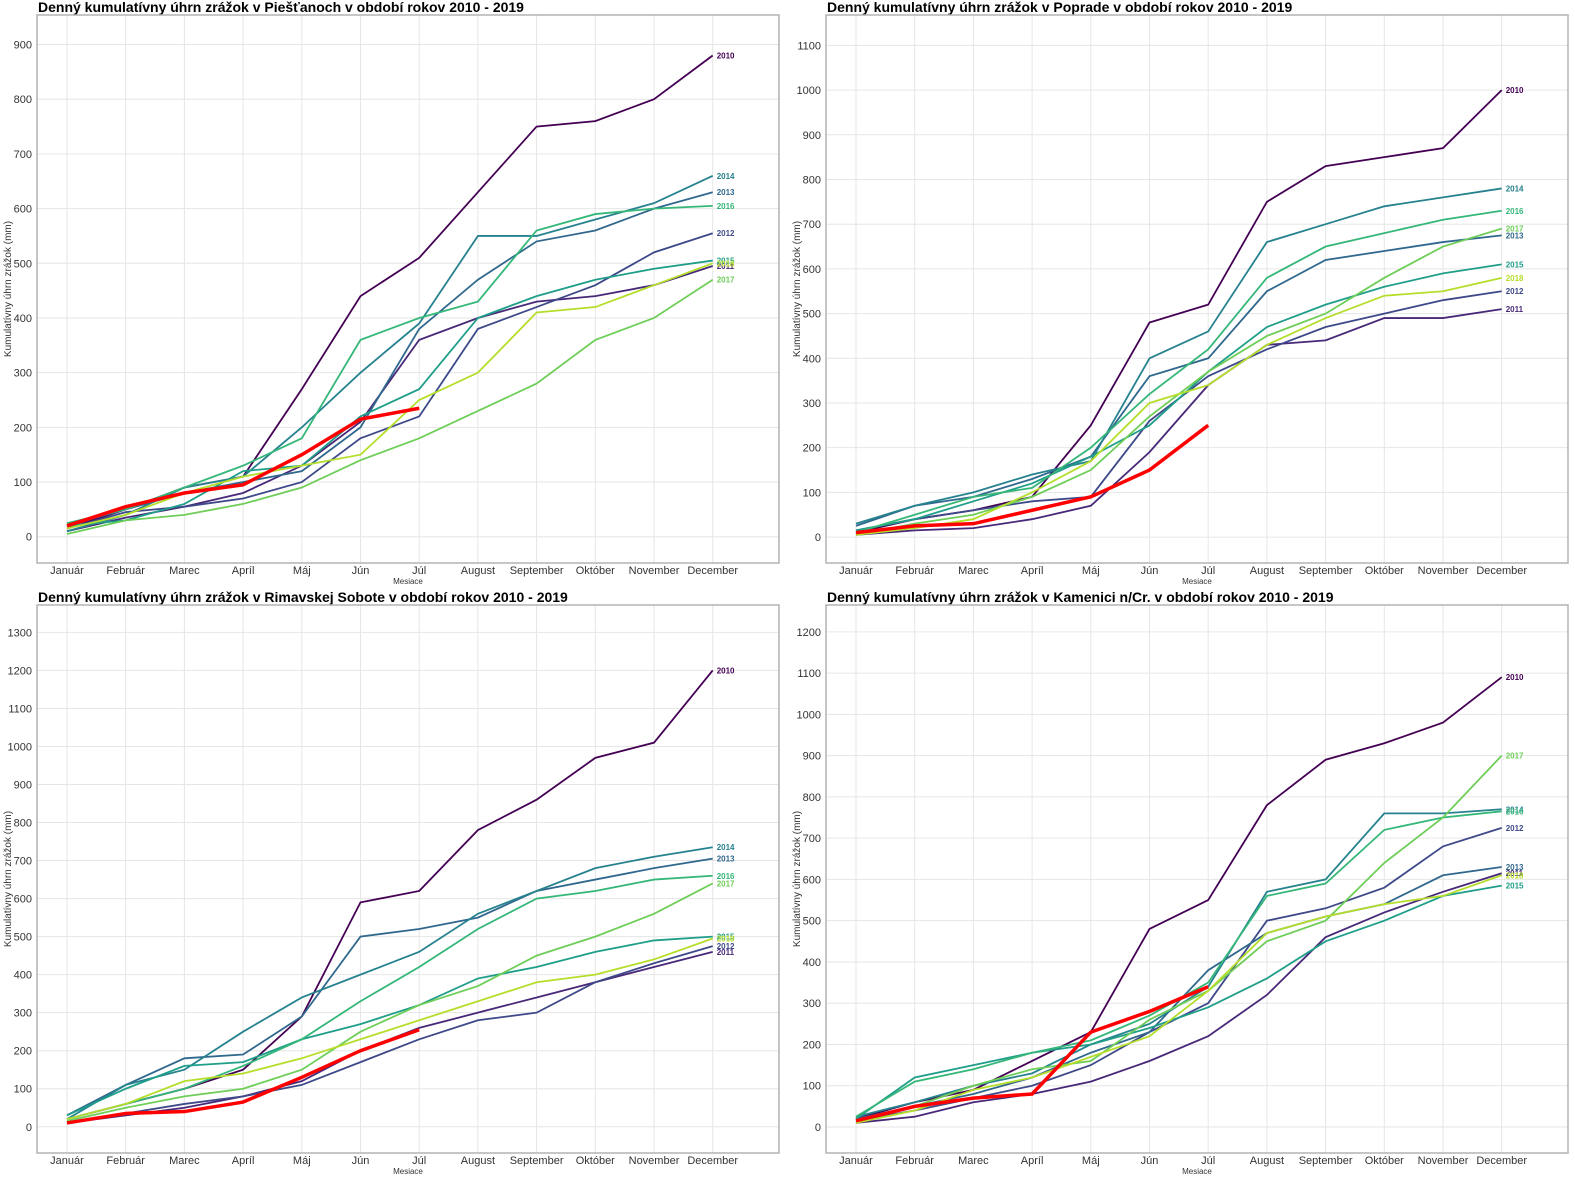  Describe the element at coordinates (23, 100) in the screenshot. I see `y-tick-label: 800` at that location.